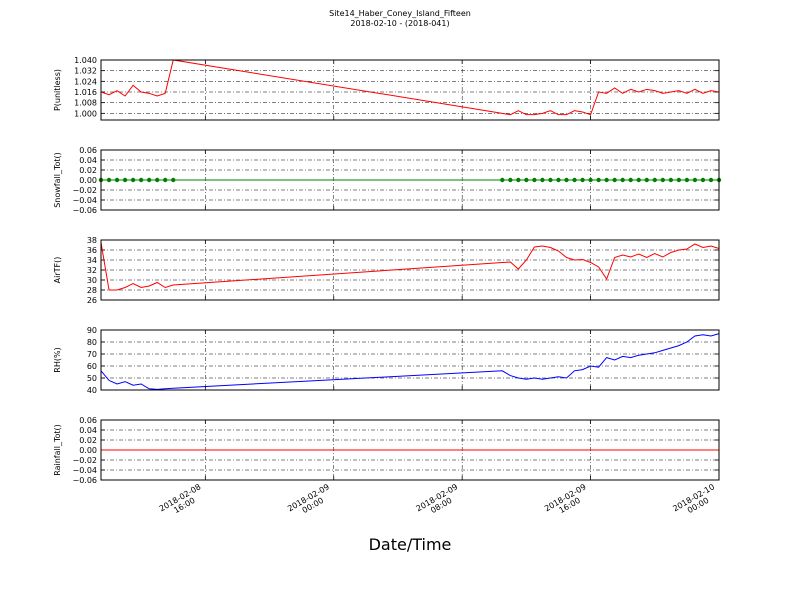 This screenshot has height=600, width=800. What do you see at coordinates (85, 113) in the screenshot?
I see `y-tick-label: 1.000` at bounding box center [85, 113].